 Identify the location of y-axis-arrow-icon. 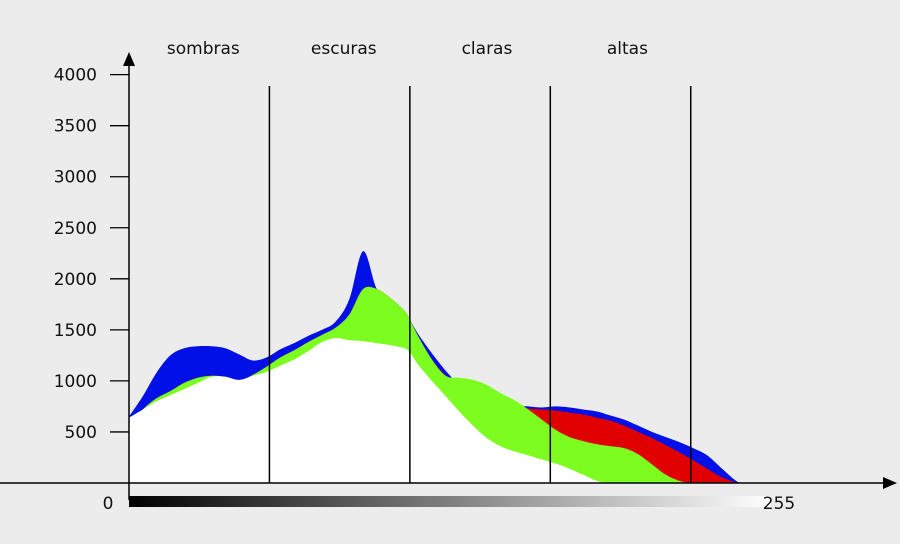
(129, 59).